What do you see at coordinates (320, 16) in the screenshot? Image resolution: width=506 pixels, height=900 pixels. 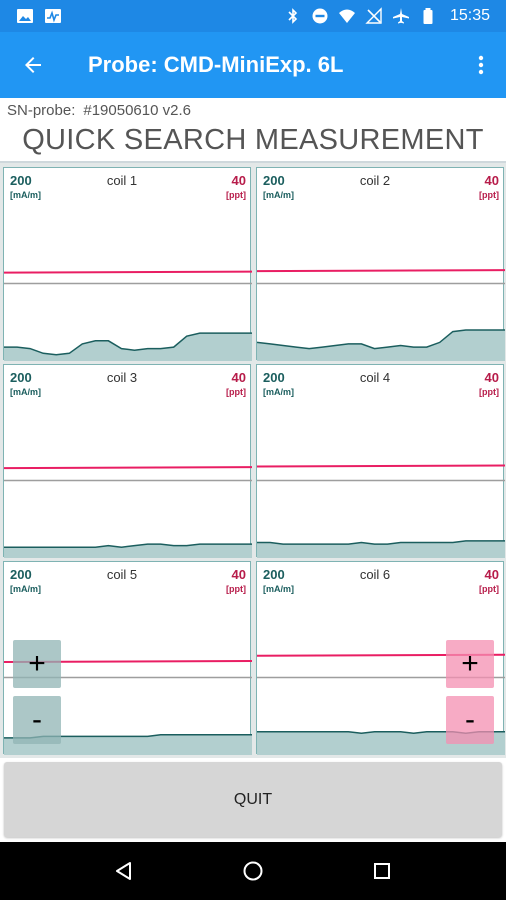 I see `do-not-disturb-icon` at bounding box center [320, 16].